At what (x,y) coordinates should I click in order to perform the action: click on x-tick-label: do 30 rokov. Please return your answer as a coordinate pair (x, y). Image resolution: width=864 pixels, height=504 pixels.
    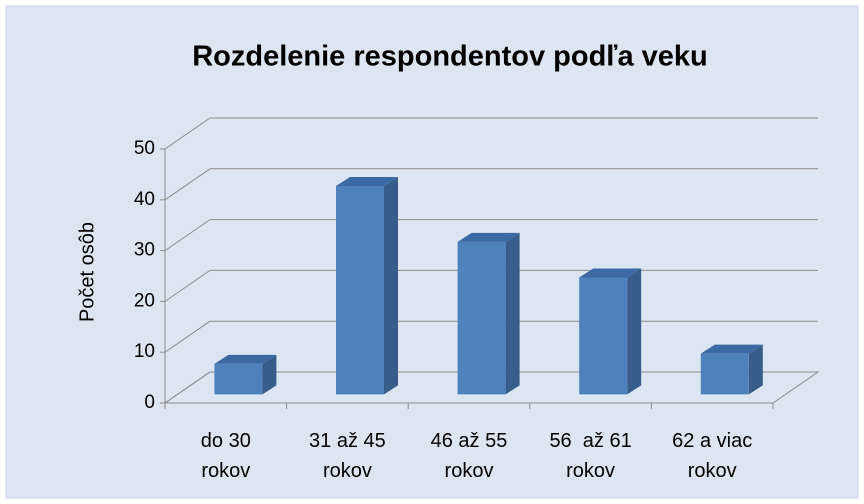
    Looking at the image, I should click on (228, 456).